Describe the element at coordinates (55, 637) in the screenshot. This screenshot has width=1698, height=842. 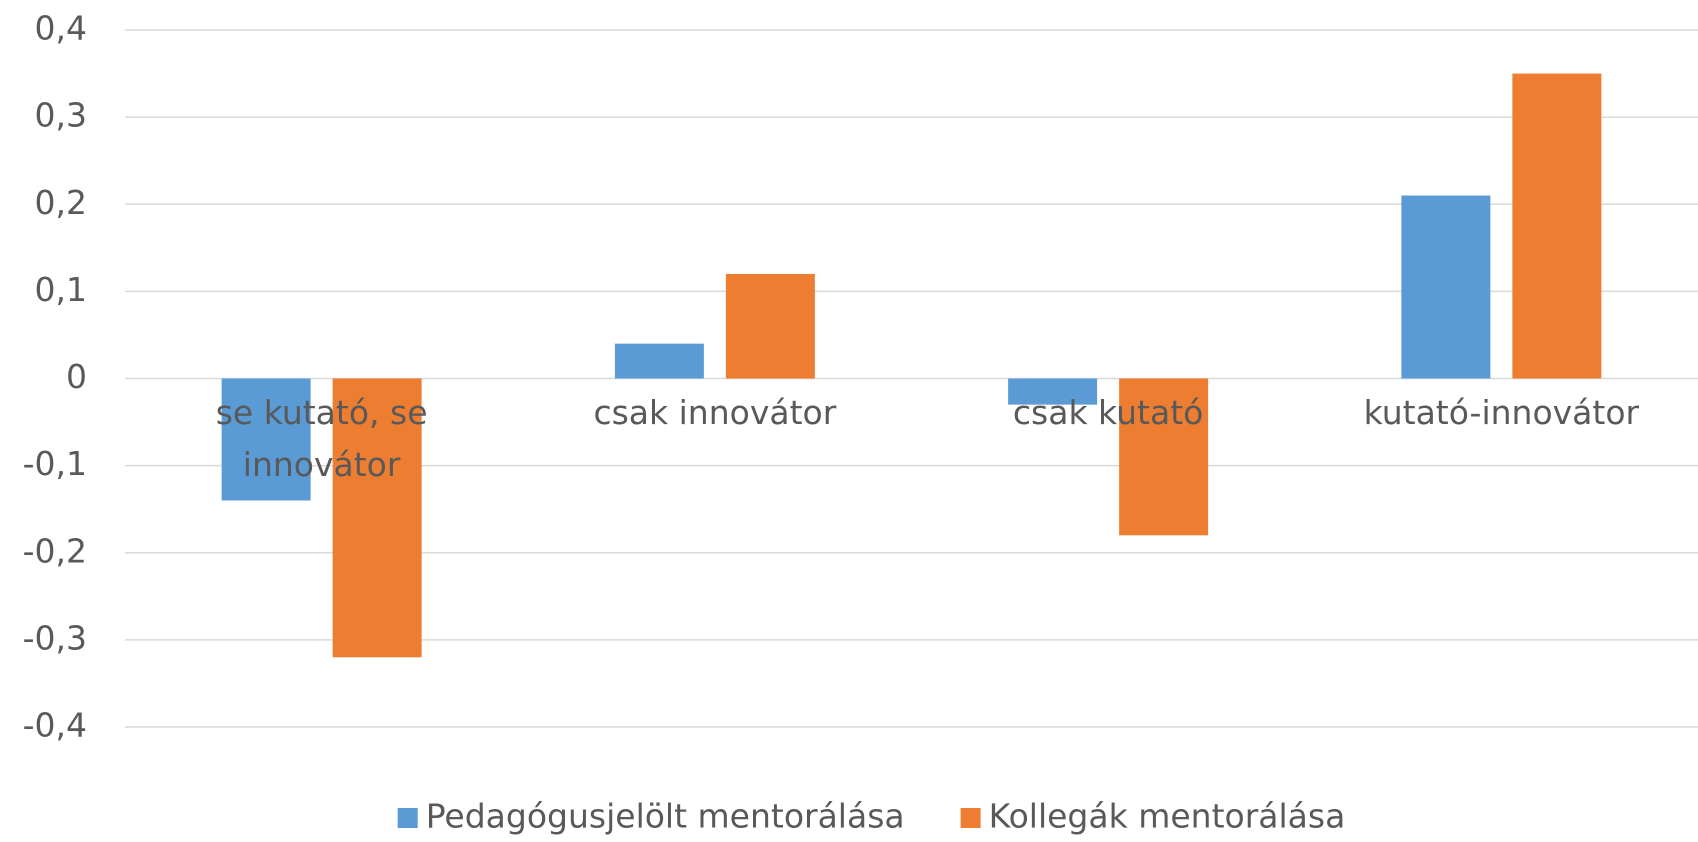
I see `y-tick-label: -0,3` at that location.